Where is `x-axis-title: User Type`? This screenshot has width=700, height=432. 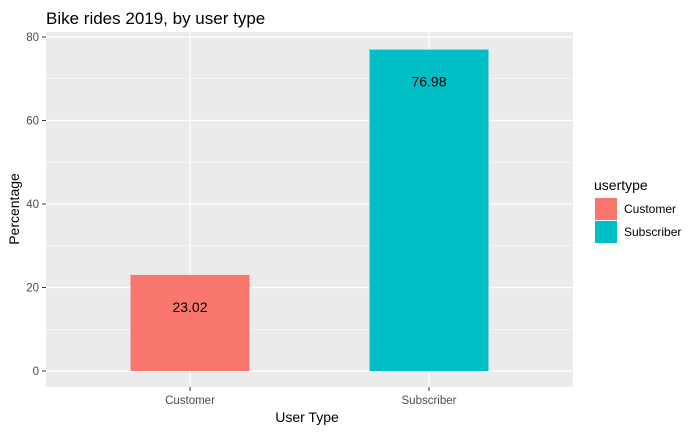
x-axis-title: User Type is located at coordinates (307, 417).